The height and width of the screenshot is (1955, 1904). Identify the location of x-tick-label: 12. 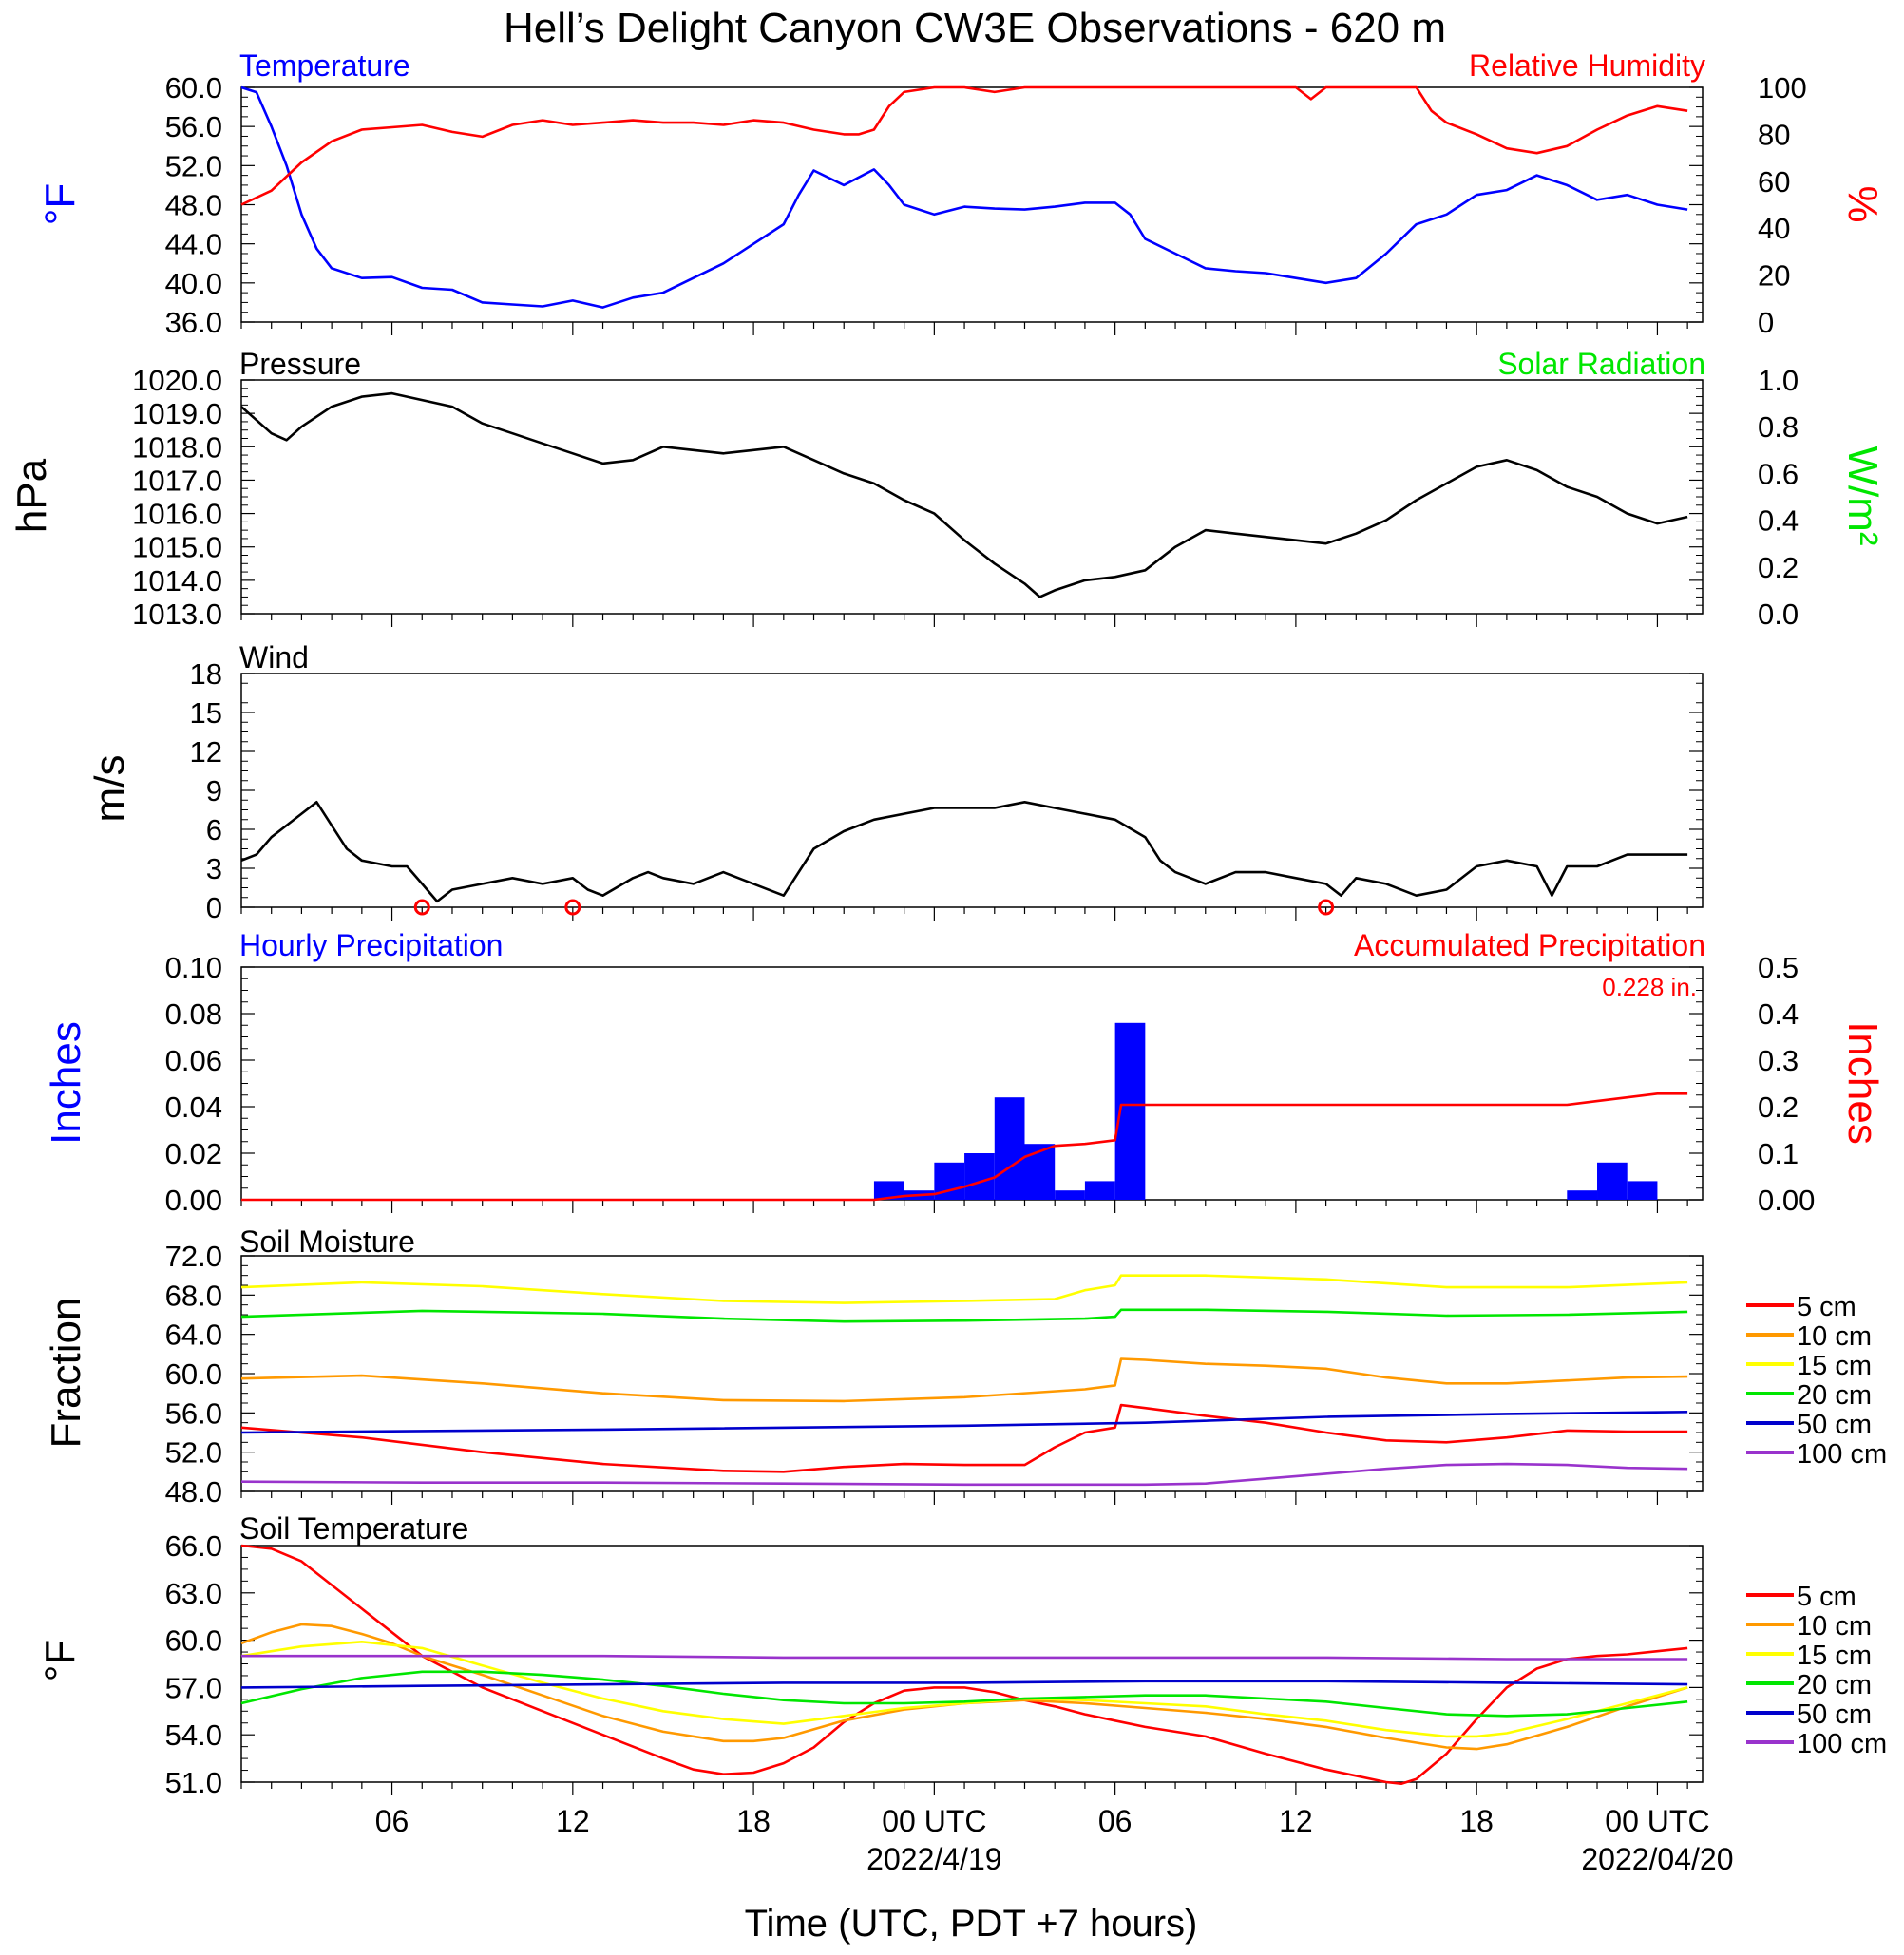
(573, 1821).